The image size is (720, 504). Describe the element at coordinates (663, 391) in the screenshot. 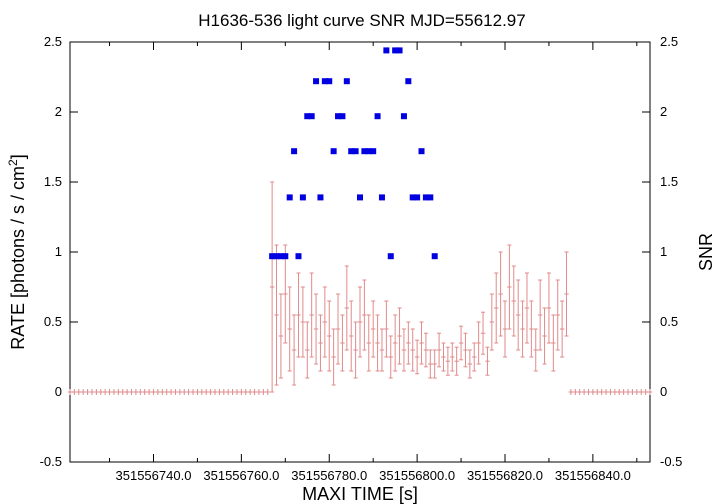

I see `y2-tick-label: 0` at that location.